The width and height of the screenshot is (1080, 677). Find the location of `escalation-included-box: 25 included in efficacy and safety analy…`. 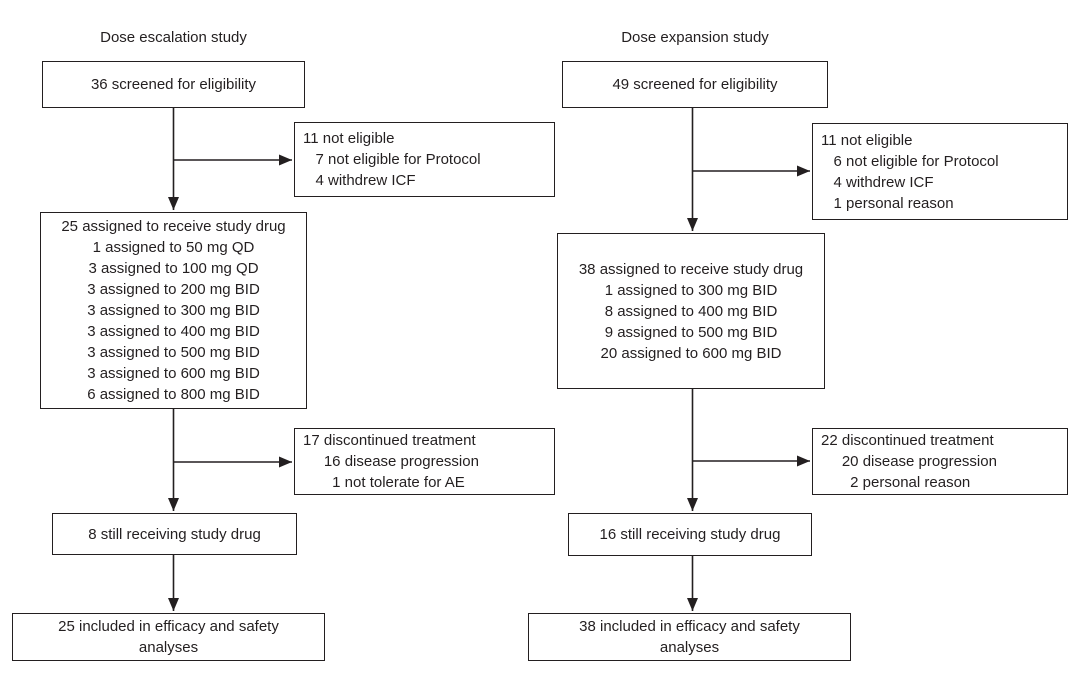

escalation-included-box: 25 included in efficacy and safety analy… is located at coordinates (168, 637).